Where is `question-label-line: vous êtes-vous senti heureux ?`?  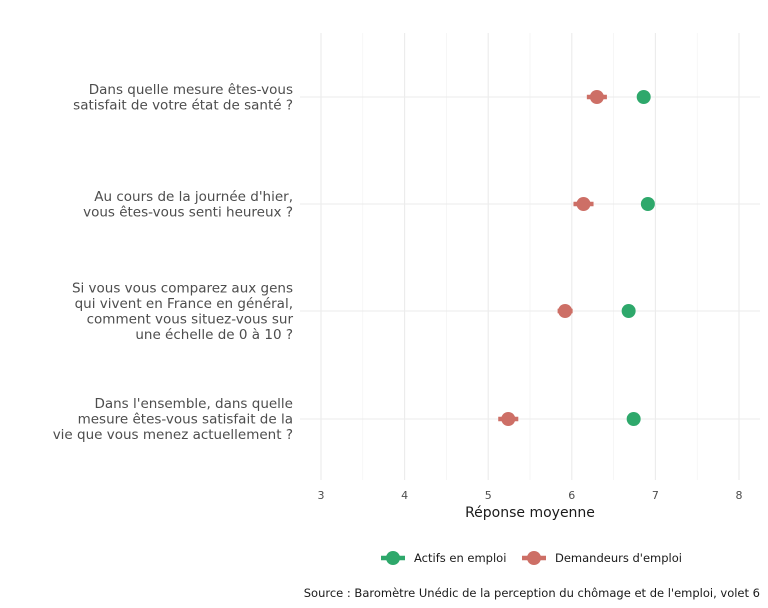
question-label-line: vous êtes-vous senti heureux ? is located at coordinates (188, 212).